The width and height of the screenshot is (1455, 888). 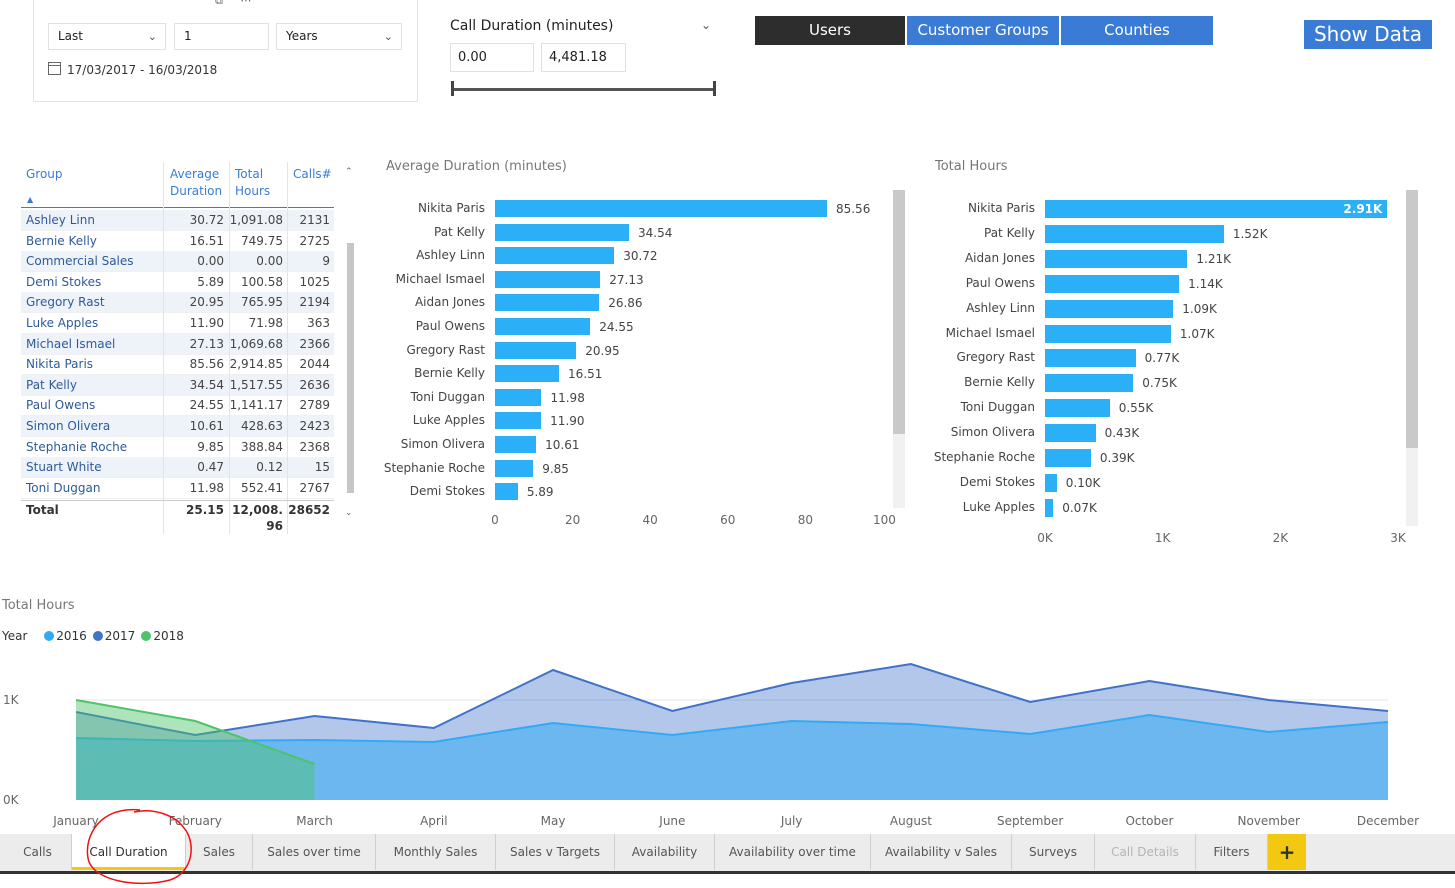 What do you see at coordinates (941, 852) in the screenshot?
I see `tab-availability-v-sales: Availability v Sales` at bounding box center [941, 852].